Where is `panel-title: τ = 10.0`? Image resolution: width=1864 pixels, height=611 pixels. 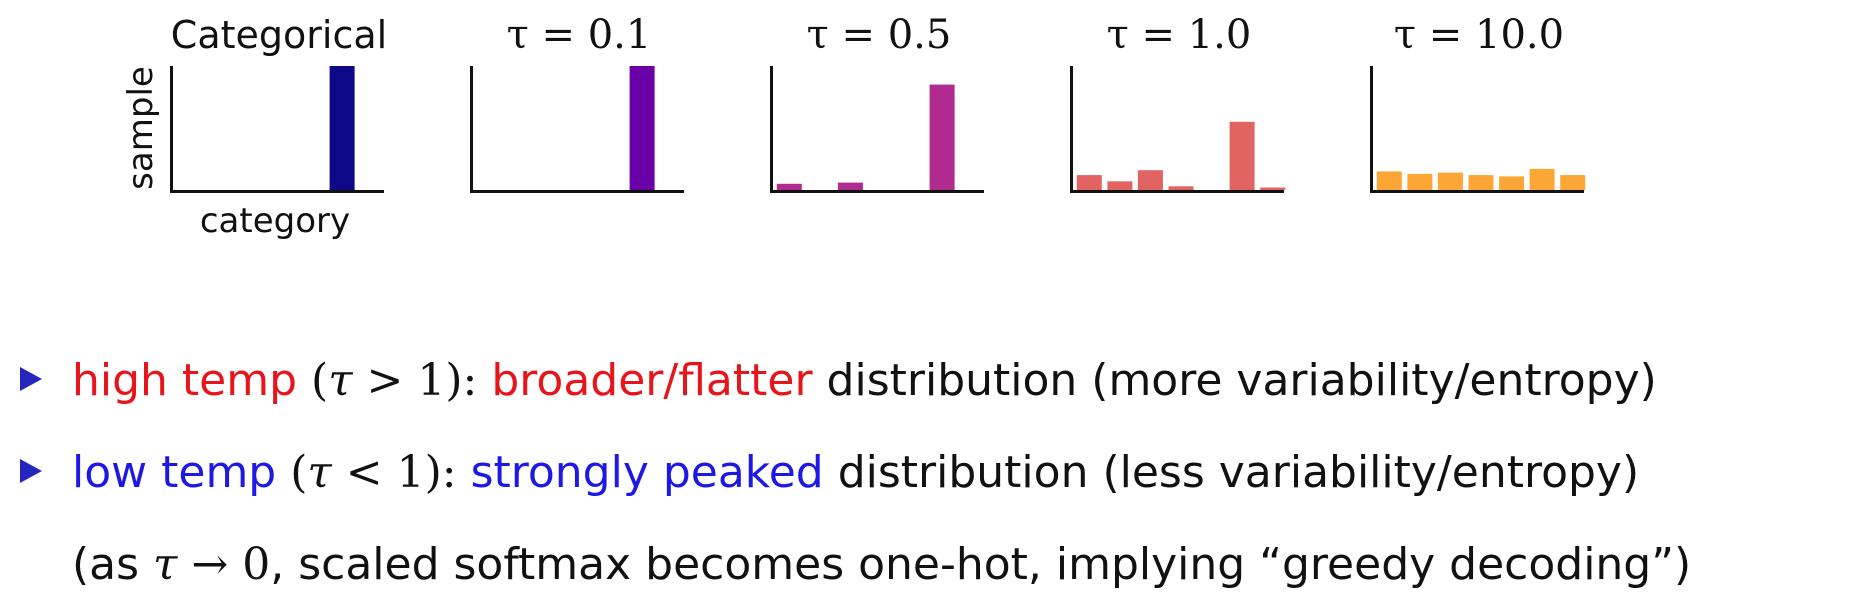
panel-title: τ = 10.0 is located at coordinates (1479, 35).